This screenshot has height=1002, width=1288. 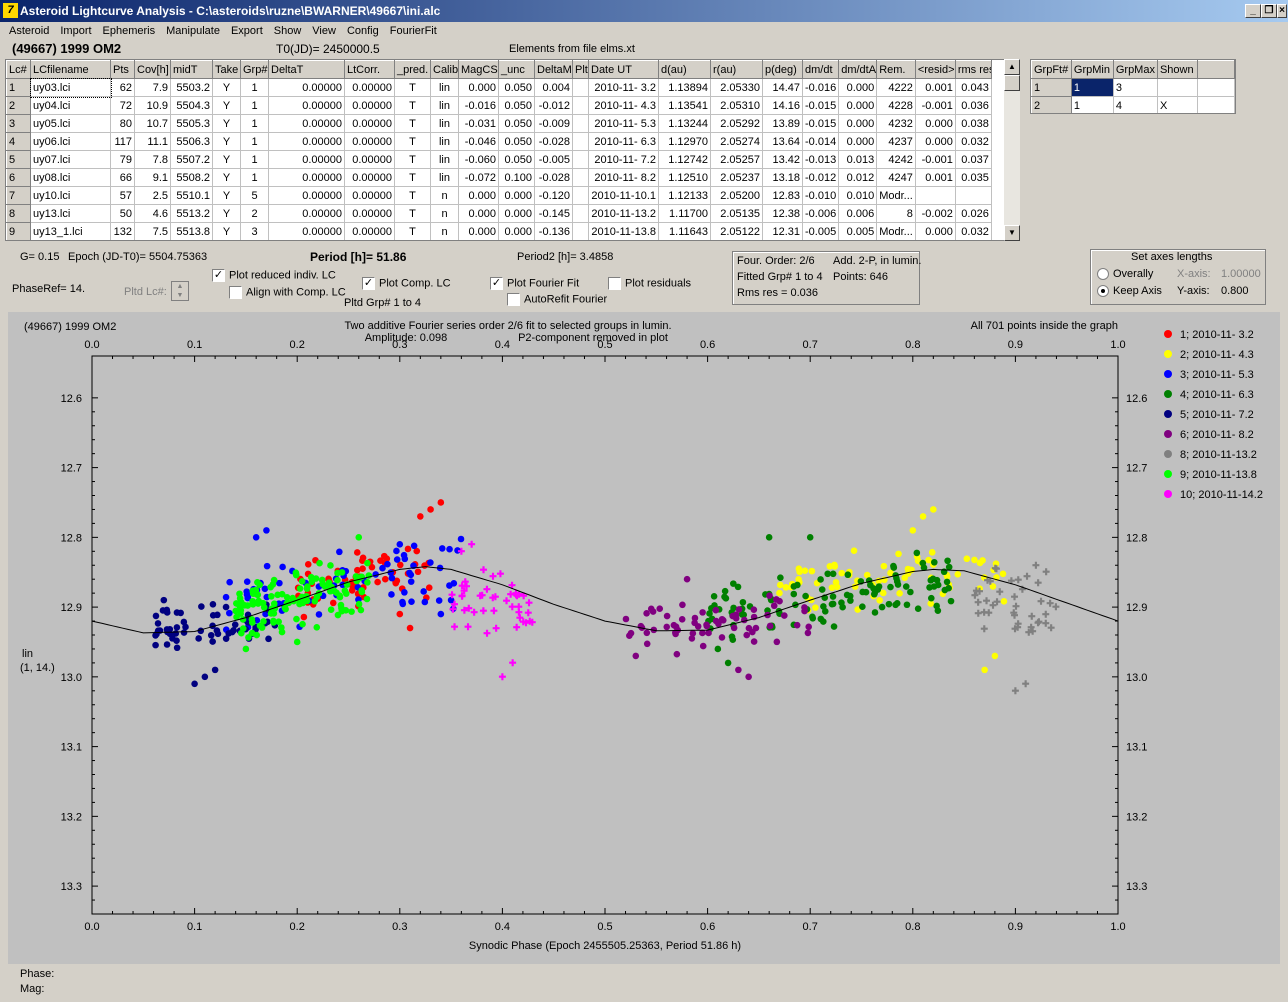 What do you see at coordinates (152, 141) in the screenshot?
I see `table-cell: 11.1` at bounding box center [152, 141].